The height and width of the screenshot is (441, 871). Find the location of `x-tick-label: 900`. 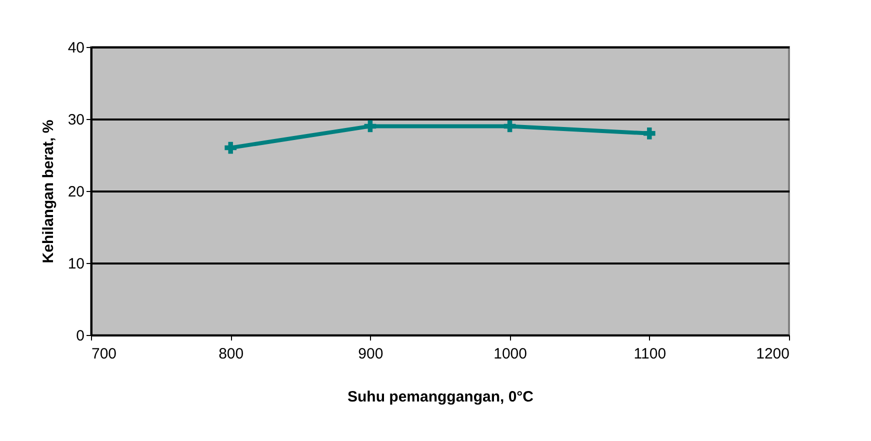

x-tick-label: 900 is located at coordinates (371, 354).